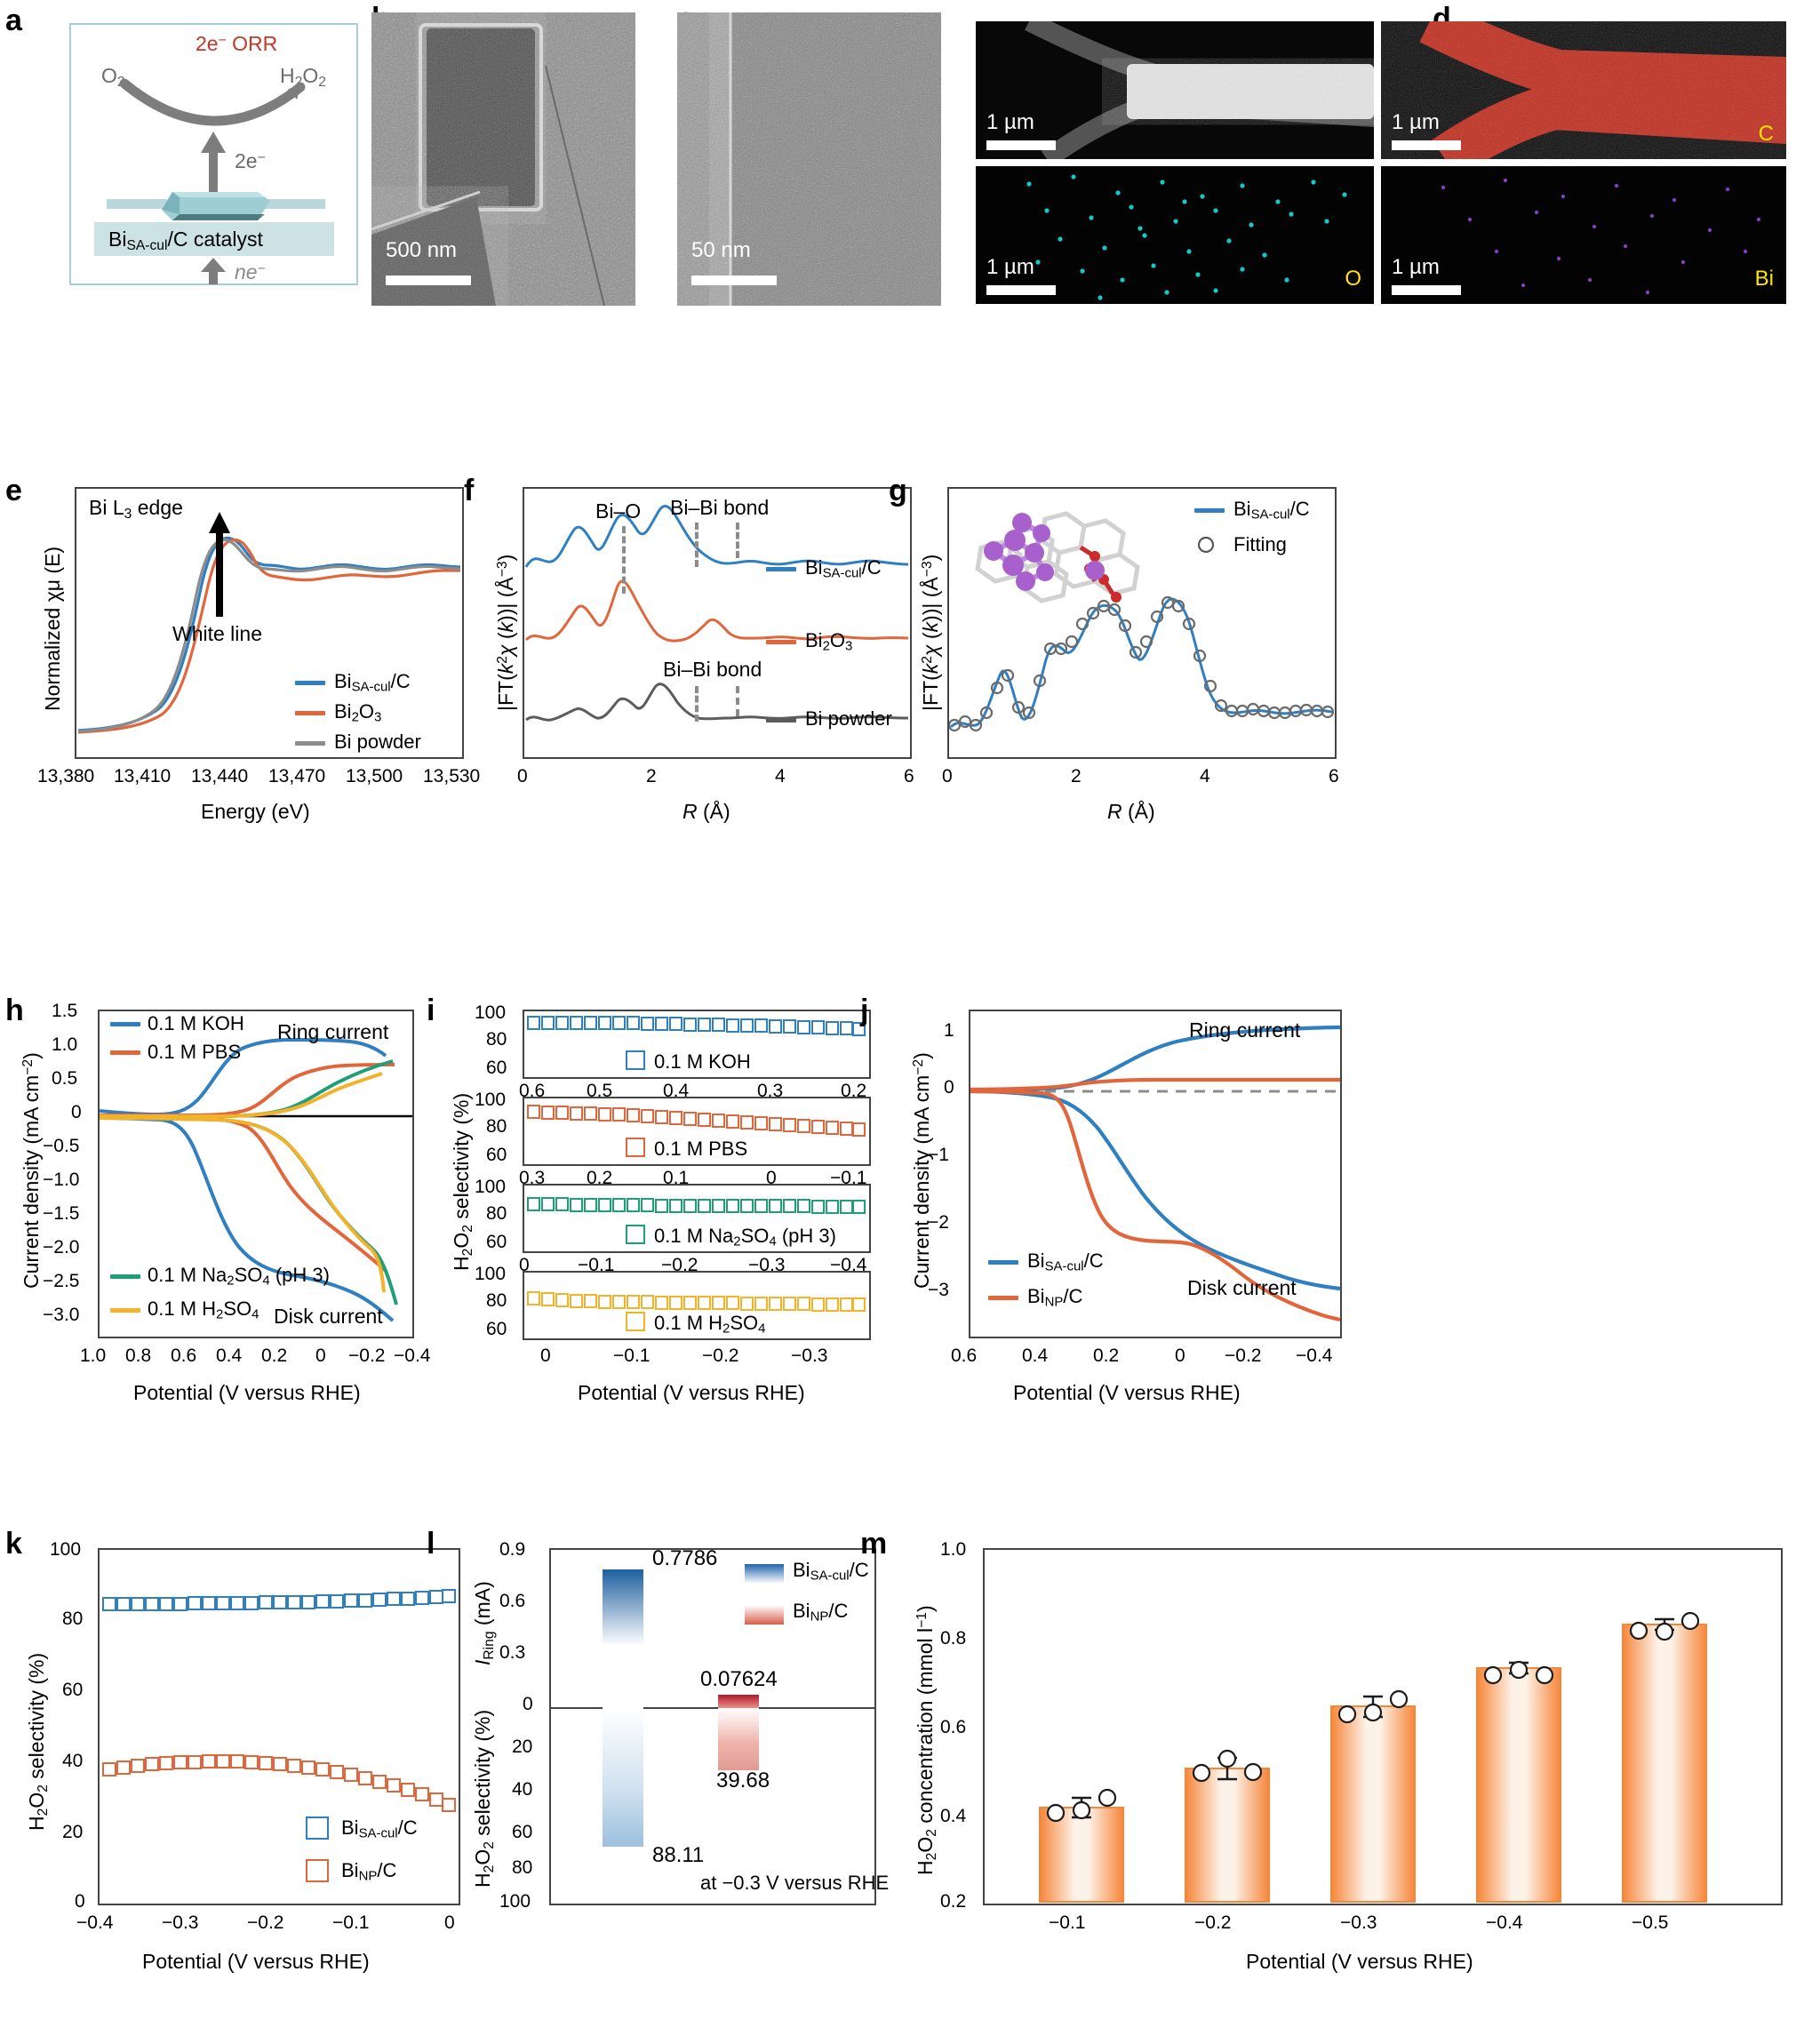  I want to click on panel-g-xtick-2: 4, so click(1205, 776).